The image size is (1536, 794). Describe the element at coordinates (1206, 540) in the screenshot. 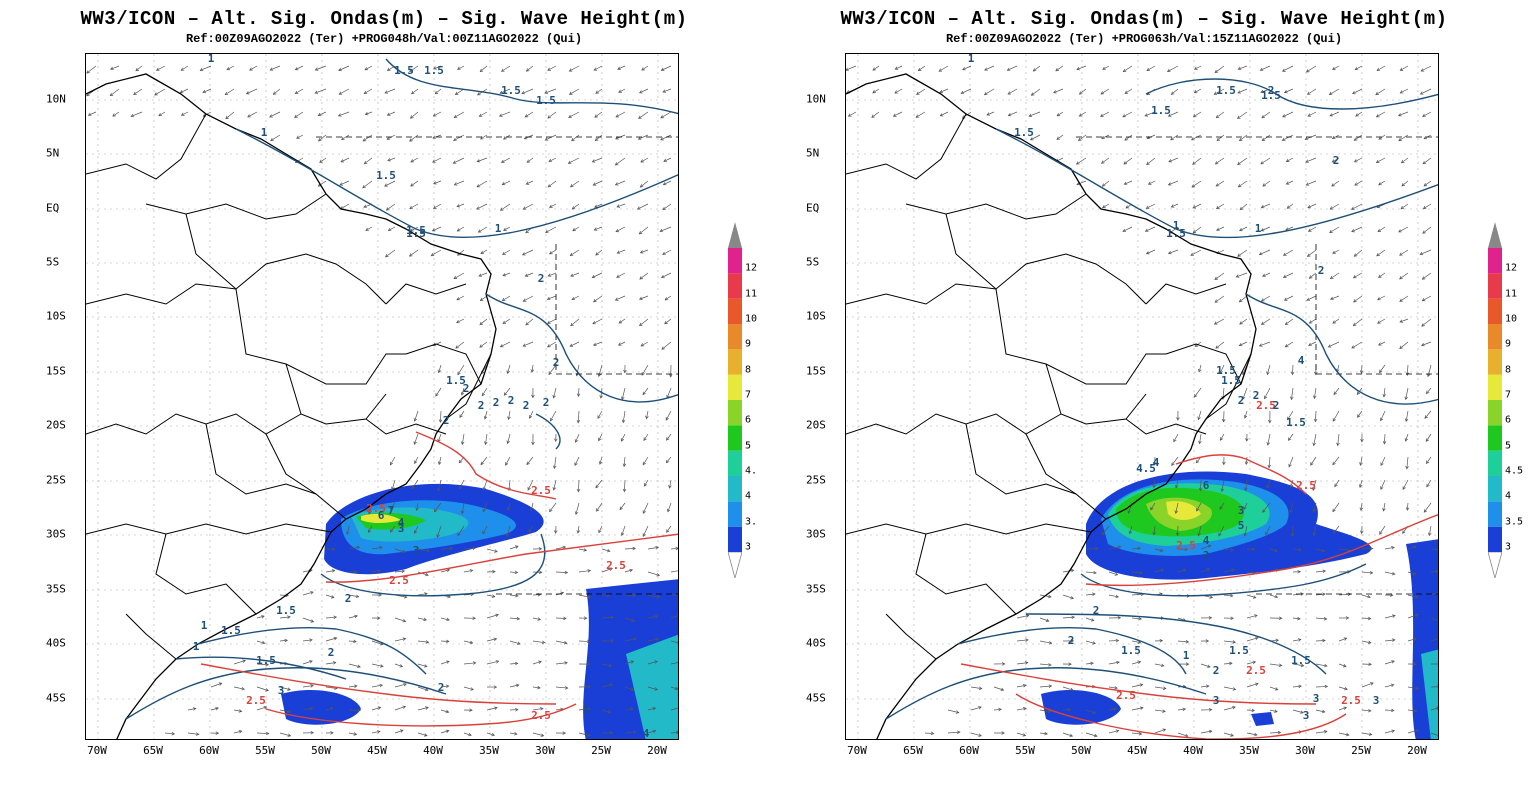

I see `contour-label: 4` at that location.